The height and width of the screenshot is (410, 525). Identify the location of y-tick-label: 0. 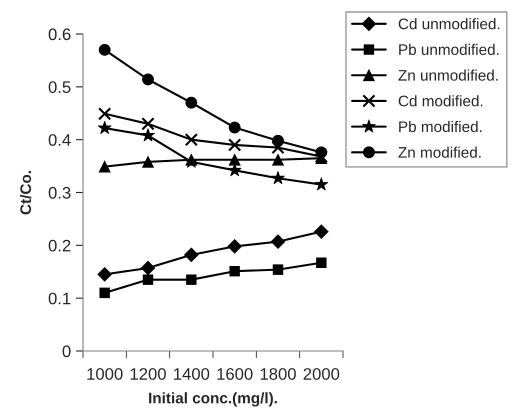
(66, 351).